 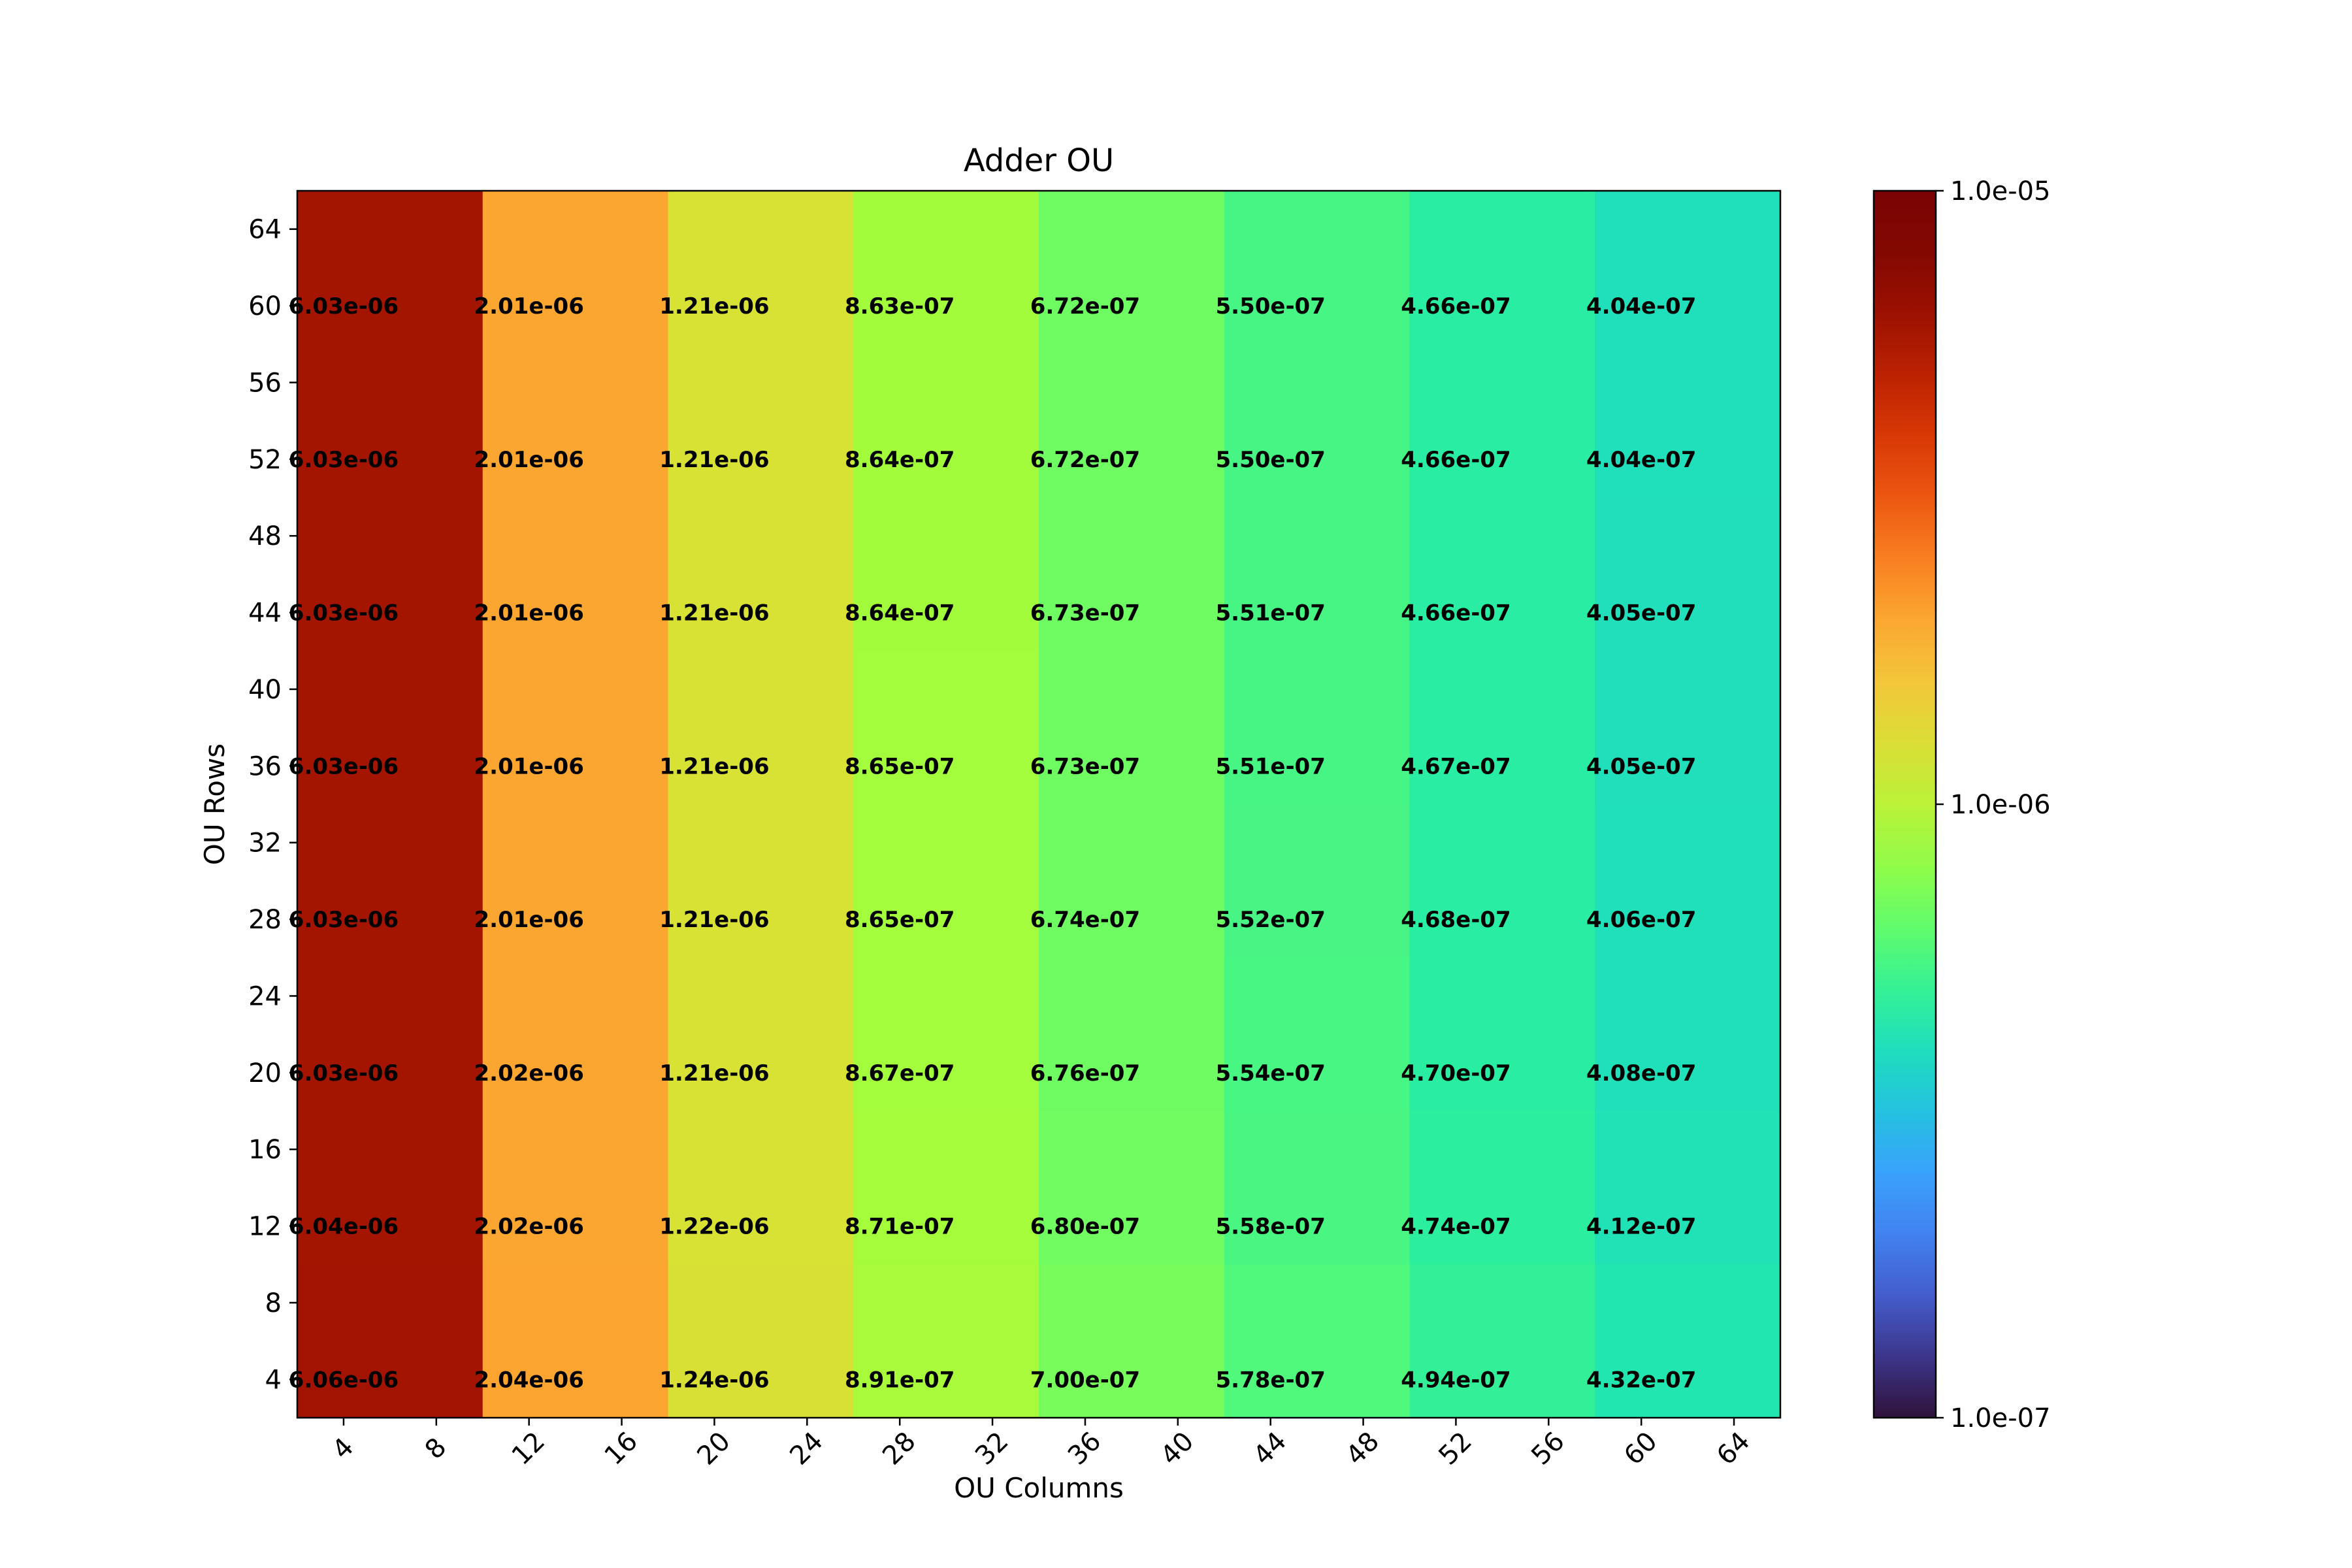 What do you see at coordinates (265, 230) in the screenshot?
I see `y-tick-label: 64` at bounding box center [265, 230].